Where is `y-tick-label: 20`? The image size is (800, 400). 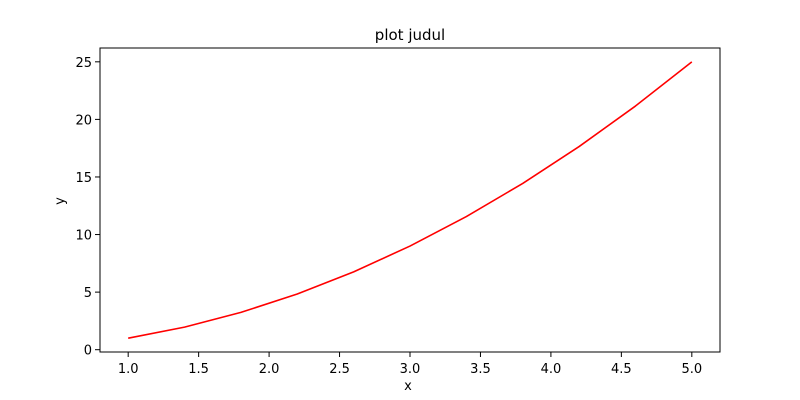 y-tick-label: 20 is located at coordinates (83, 120).